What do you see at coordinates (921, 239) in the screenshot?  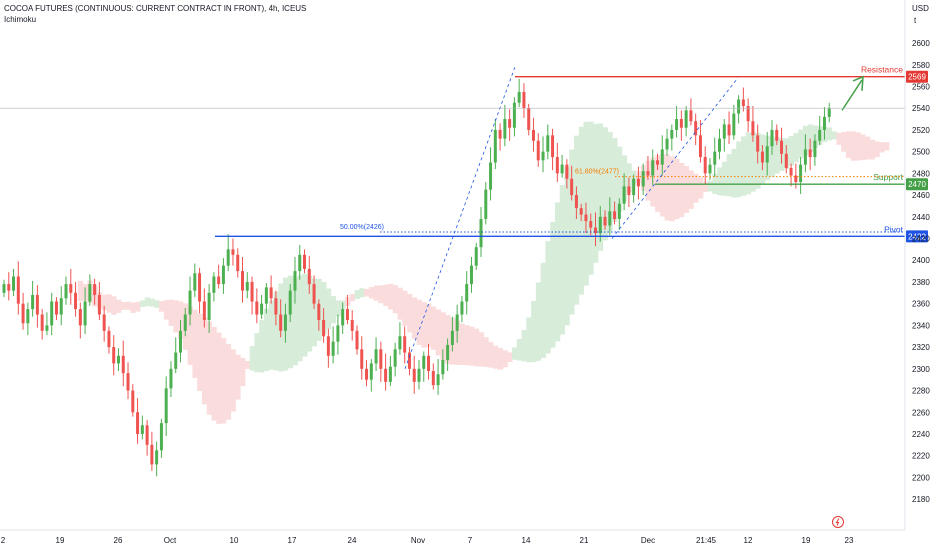 I see `price-tick-2420: 2420` at bounding box center [921, 239].